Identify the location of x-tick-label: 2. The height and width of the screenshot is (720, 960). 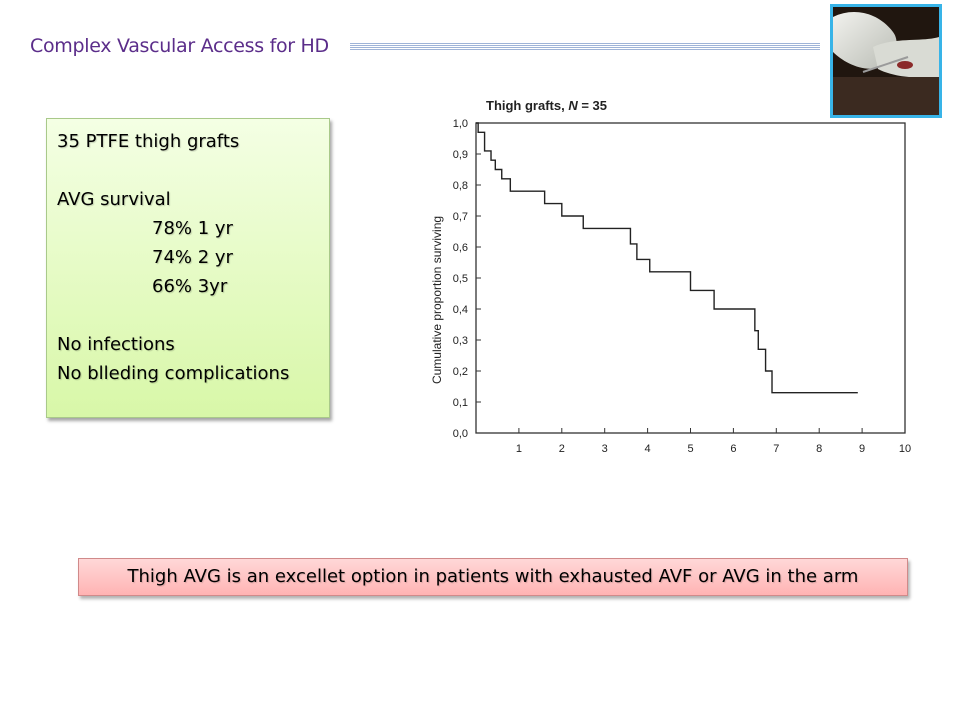
(562, 449).